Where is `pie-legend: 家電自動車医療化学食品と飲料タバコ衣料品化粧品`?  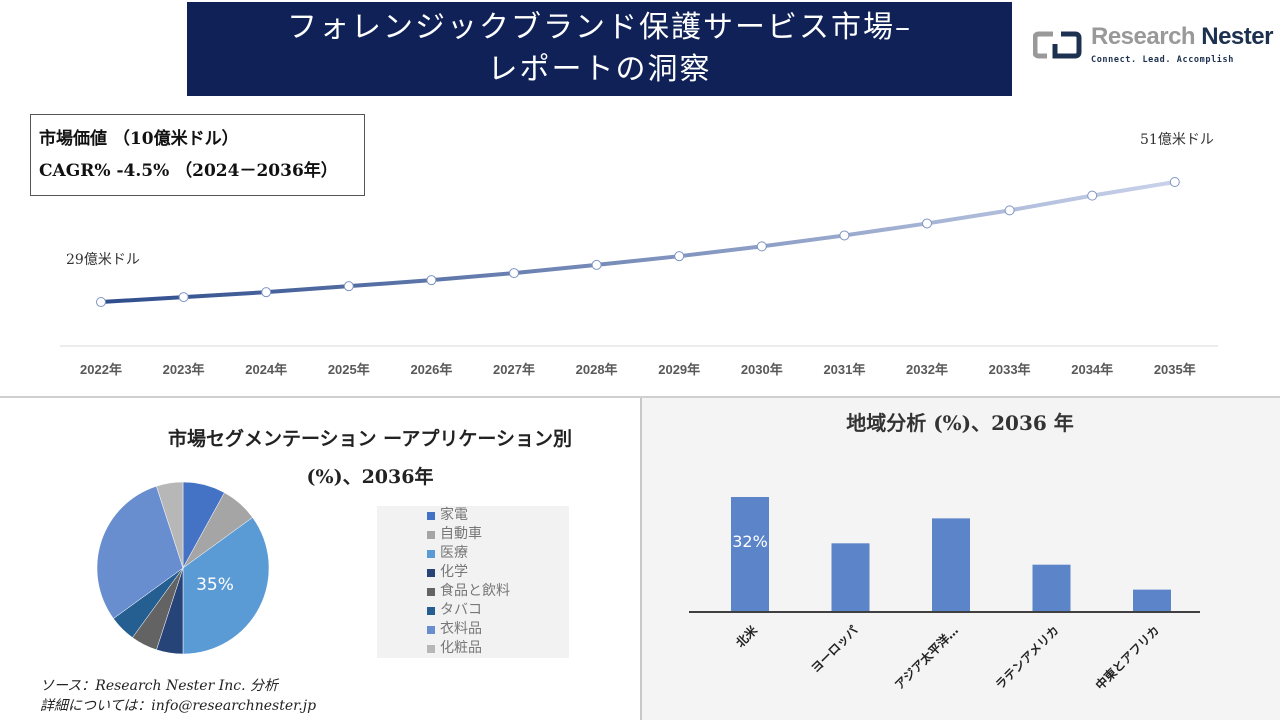 pie-legend: 家電自動車医療化学食品と飲料タバコ衣料品化粧品 is located at coordinates (473, 582).